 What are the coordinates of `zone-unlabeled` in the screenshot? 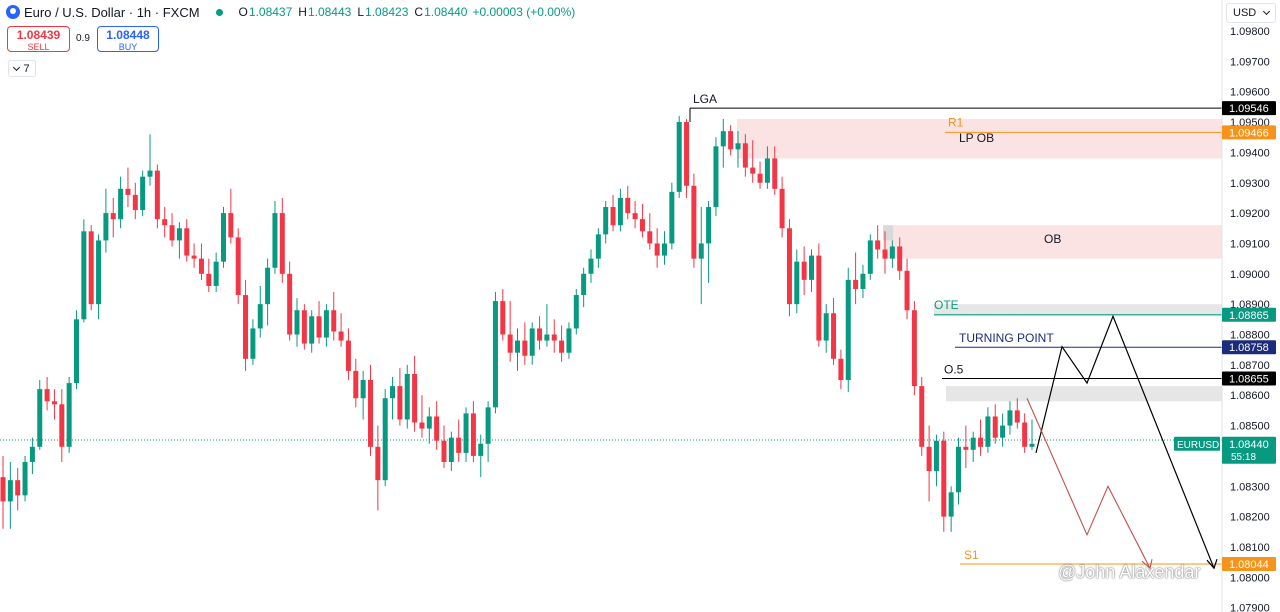 It's located at (1084, 394).